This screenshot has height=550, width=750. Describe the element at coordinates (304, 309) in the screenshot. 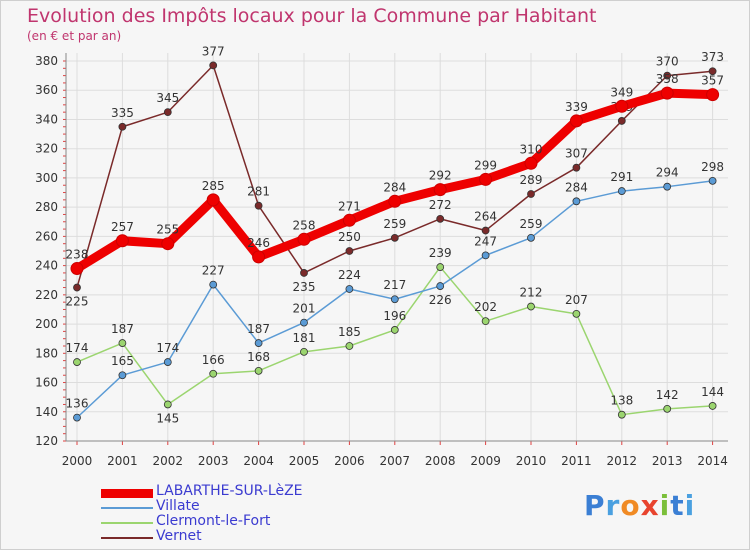

I see `data-label: 201` at that location.